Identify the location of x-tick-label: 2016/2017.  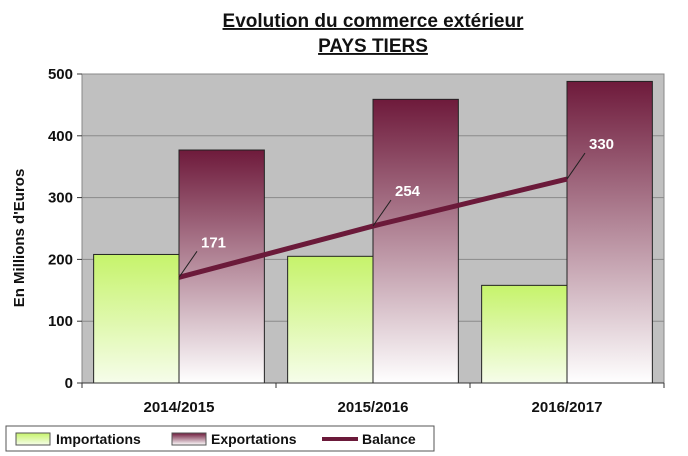
(567, 407).